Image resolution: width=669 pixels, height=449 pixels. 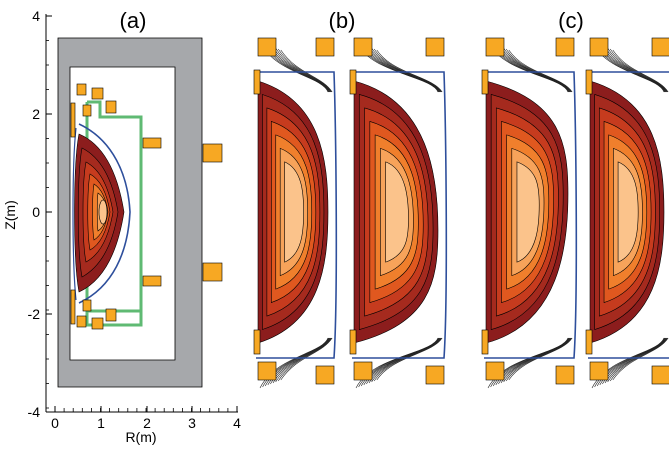 What do you see at coordinates (101, 423) in the screenshot?
I see `r-tick-label: 1` at bounding box center [101, 423].